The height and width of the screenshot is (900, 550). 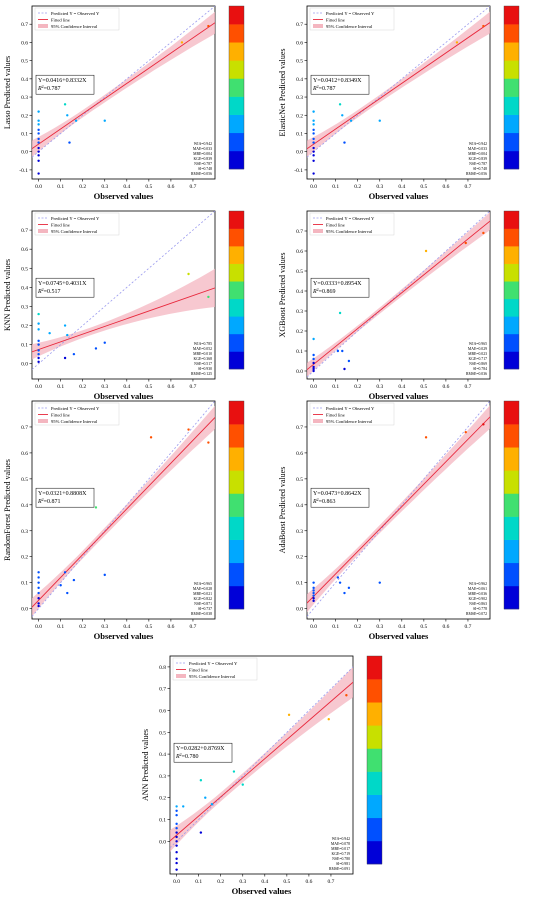 I want to click on legend-label: Fitted line, so click(x=335, y=224).